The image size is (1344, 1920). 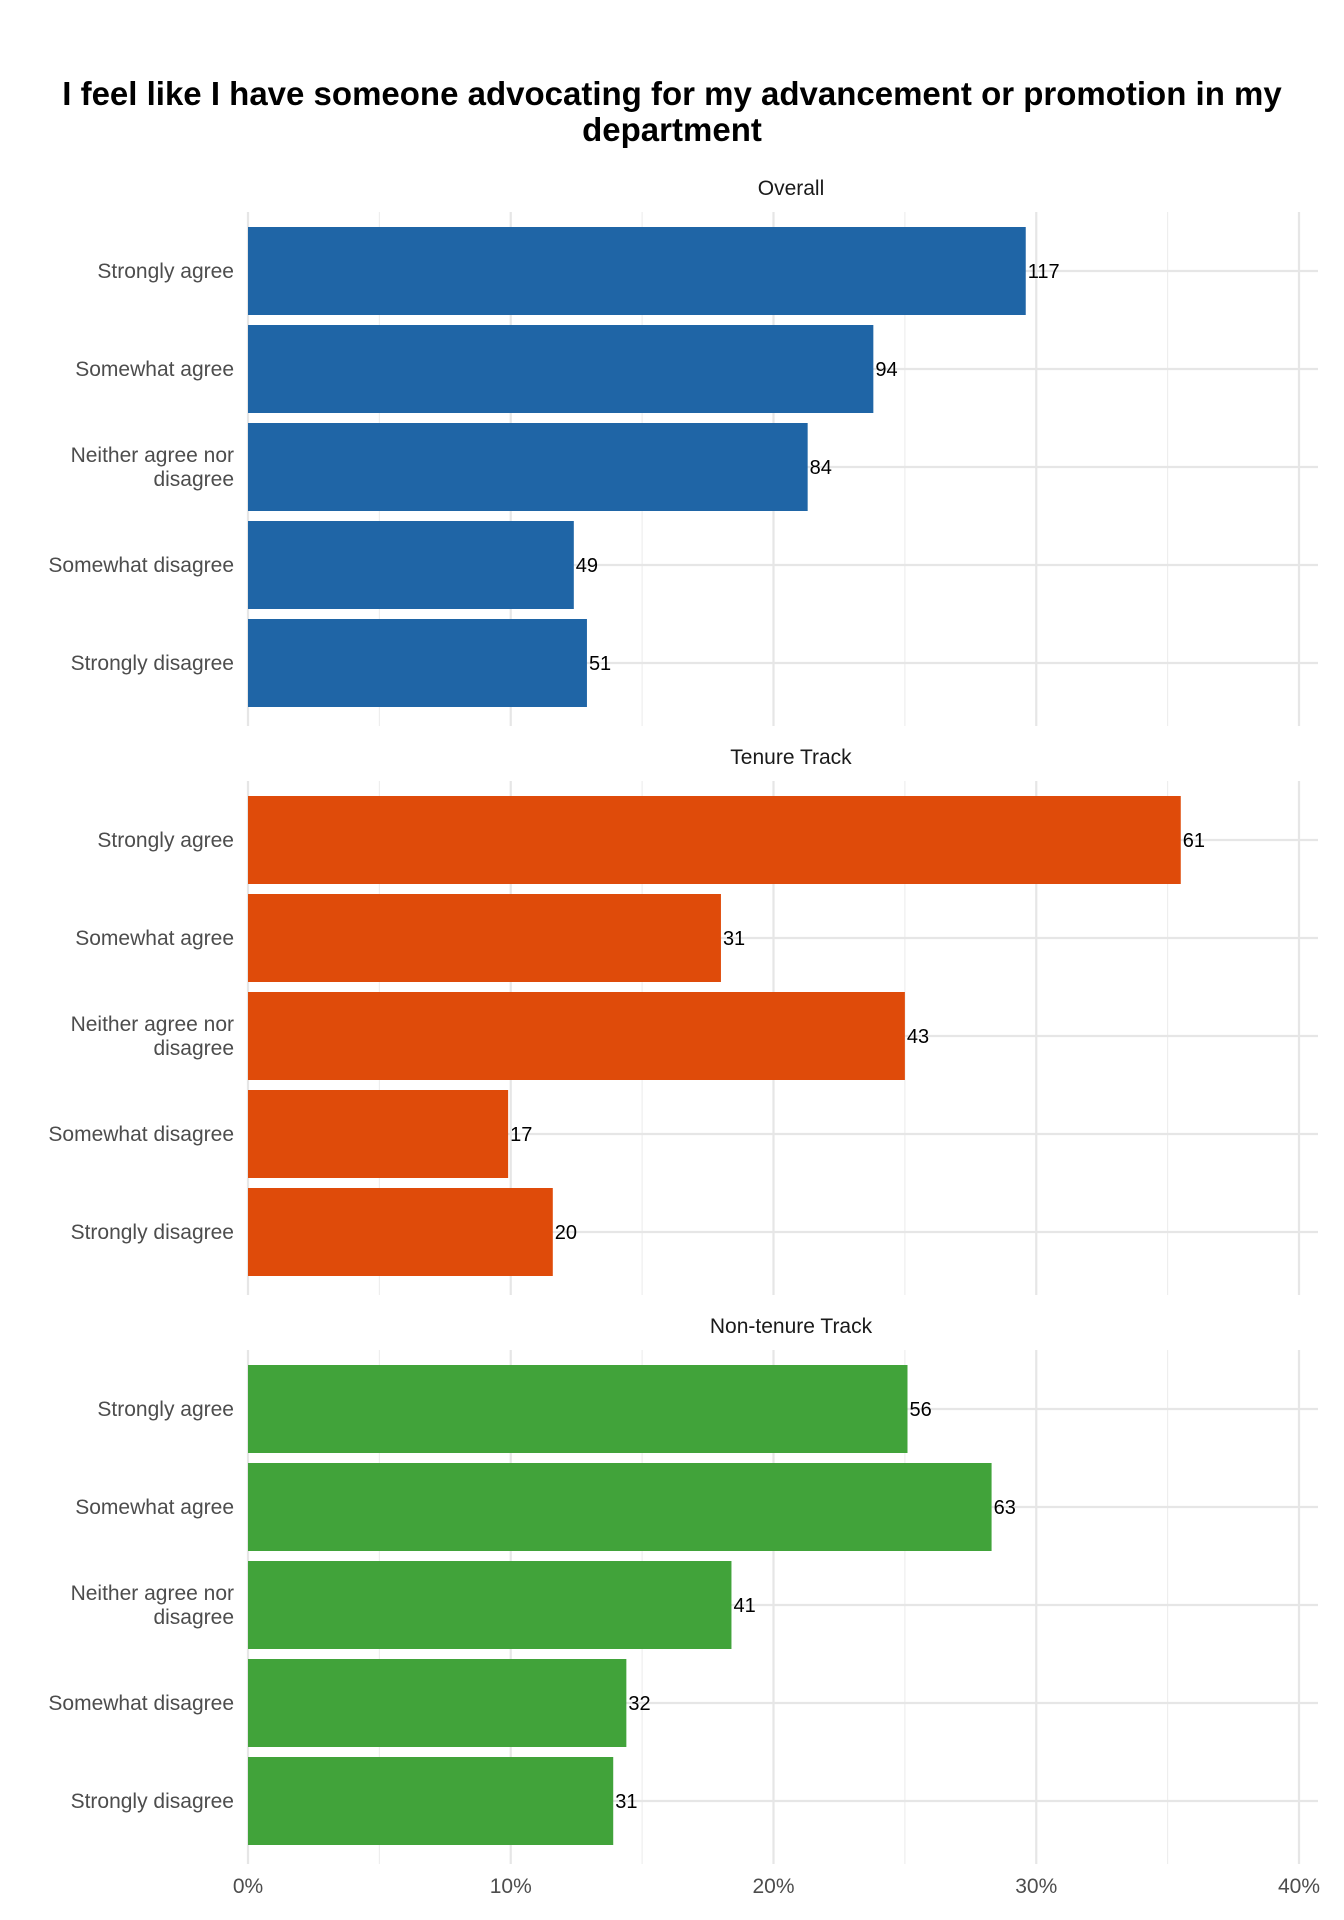 I want to click on data-label: 63, so click(x=1005, y=1508).